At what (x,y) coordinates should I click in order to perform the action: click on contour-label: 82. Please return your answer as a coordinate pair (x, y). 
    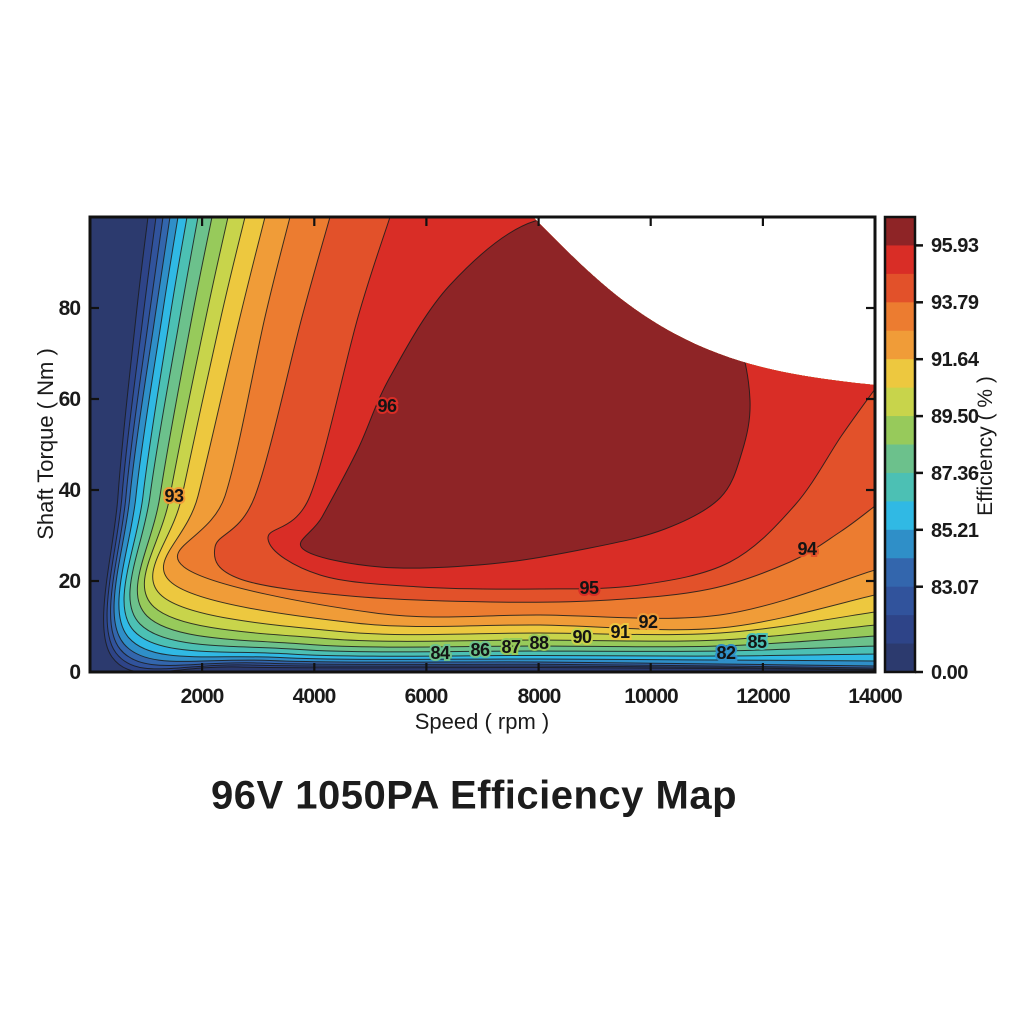
    Looking at the image, I should click on (726, 653).